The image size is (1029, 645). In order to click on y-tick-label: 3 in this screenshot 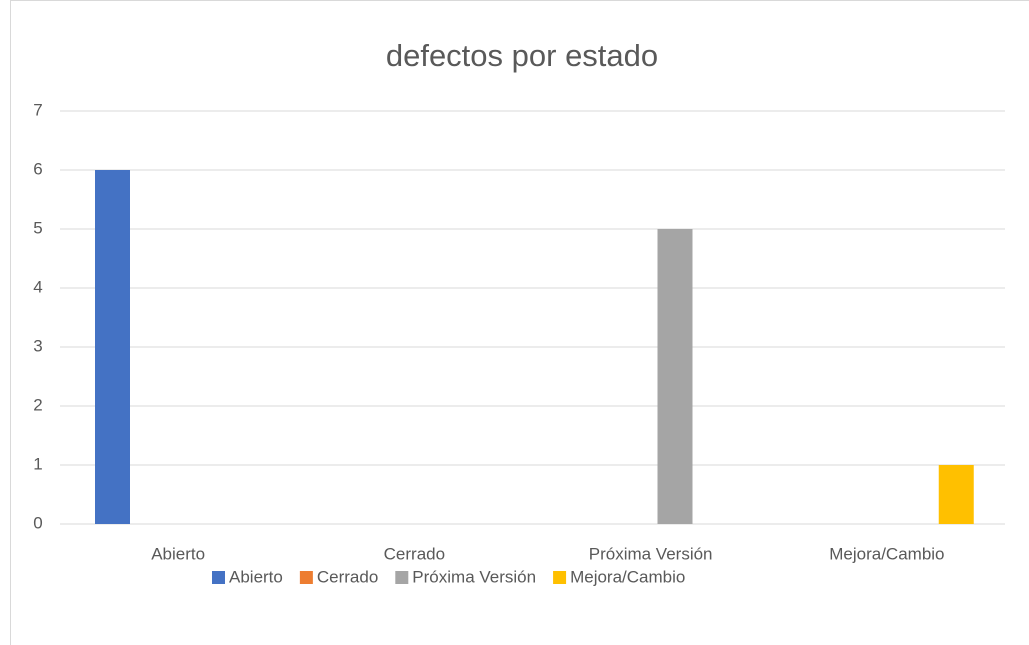, I will do `click(37, 345)`.